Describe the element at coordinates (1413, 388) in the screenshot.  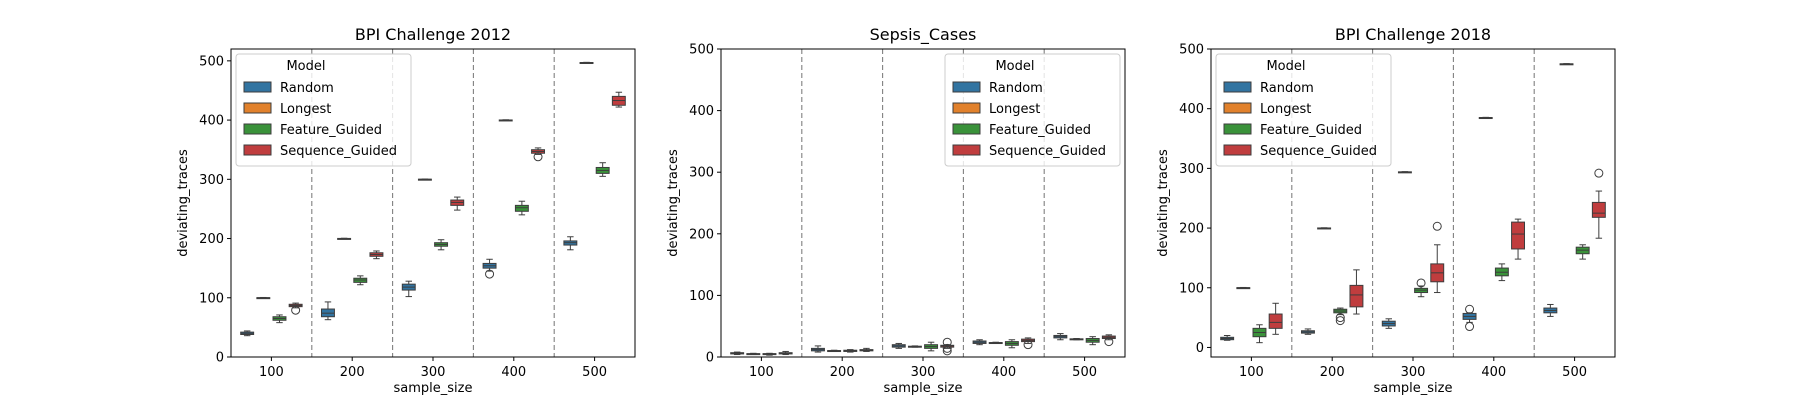
I see `x-axis-label: sample_size` at that location.